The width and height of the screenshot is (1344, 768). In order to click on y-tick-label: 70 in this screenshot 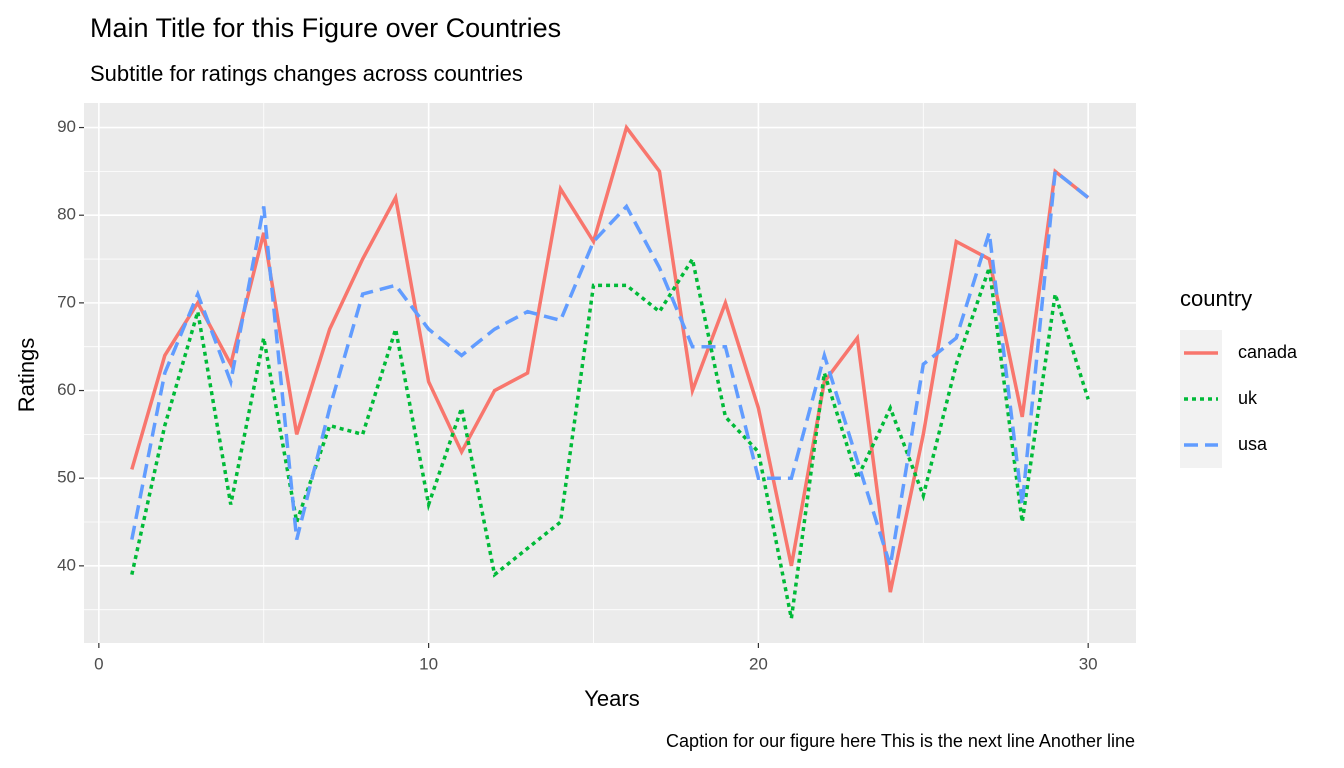, I will do `click(66, 301)`.